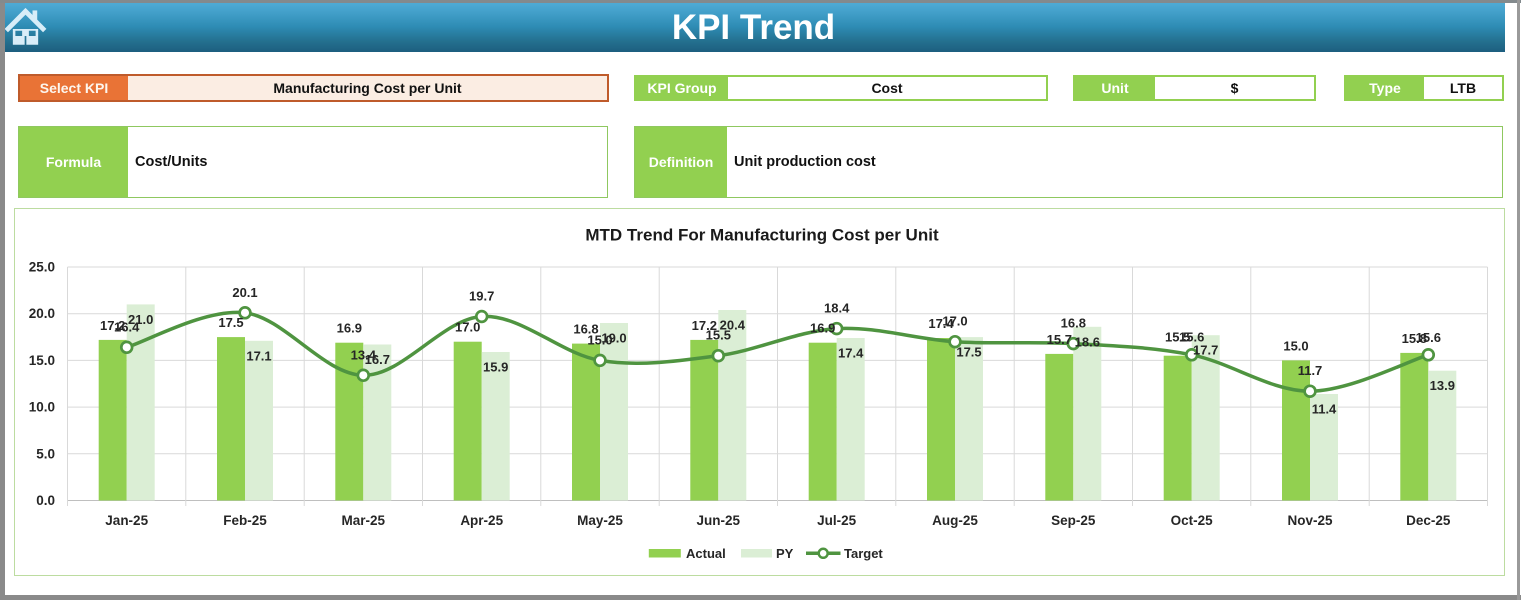 The image size is (1521, 600). I want to click on svg-text: 19.7, so click(481, 296).